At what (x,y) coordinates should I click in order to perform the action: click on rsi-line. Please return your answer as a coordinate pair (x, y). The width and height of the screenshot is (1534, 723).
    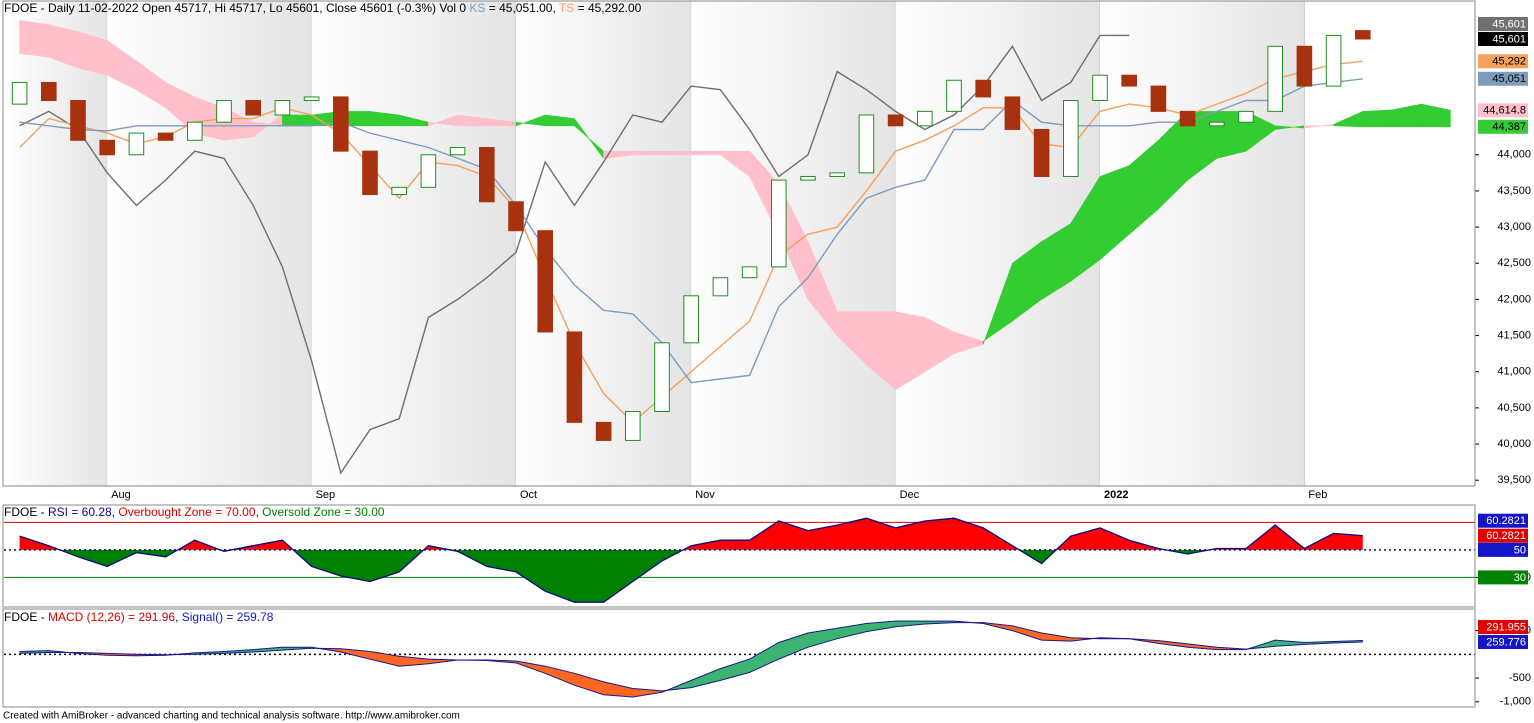
    Looking at the image, I should click on (691, 560).